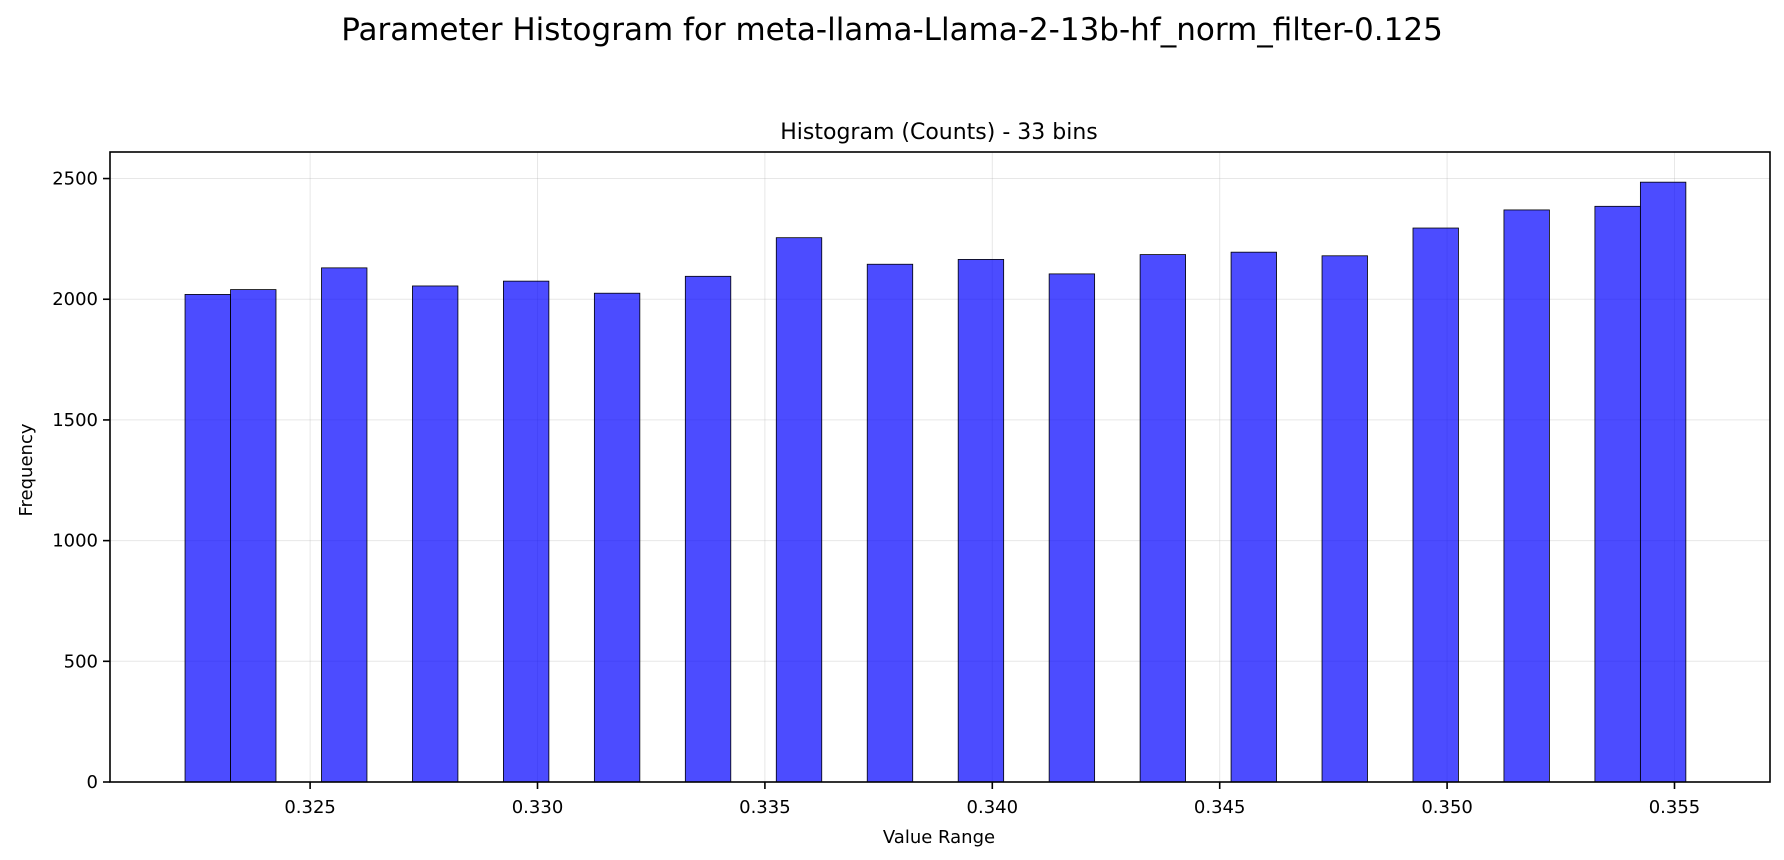  Describe the element at coordinates (765, 807) in the screenshot. I see `x-tick-label: 0.335` at that location.